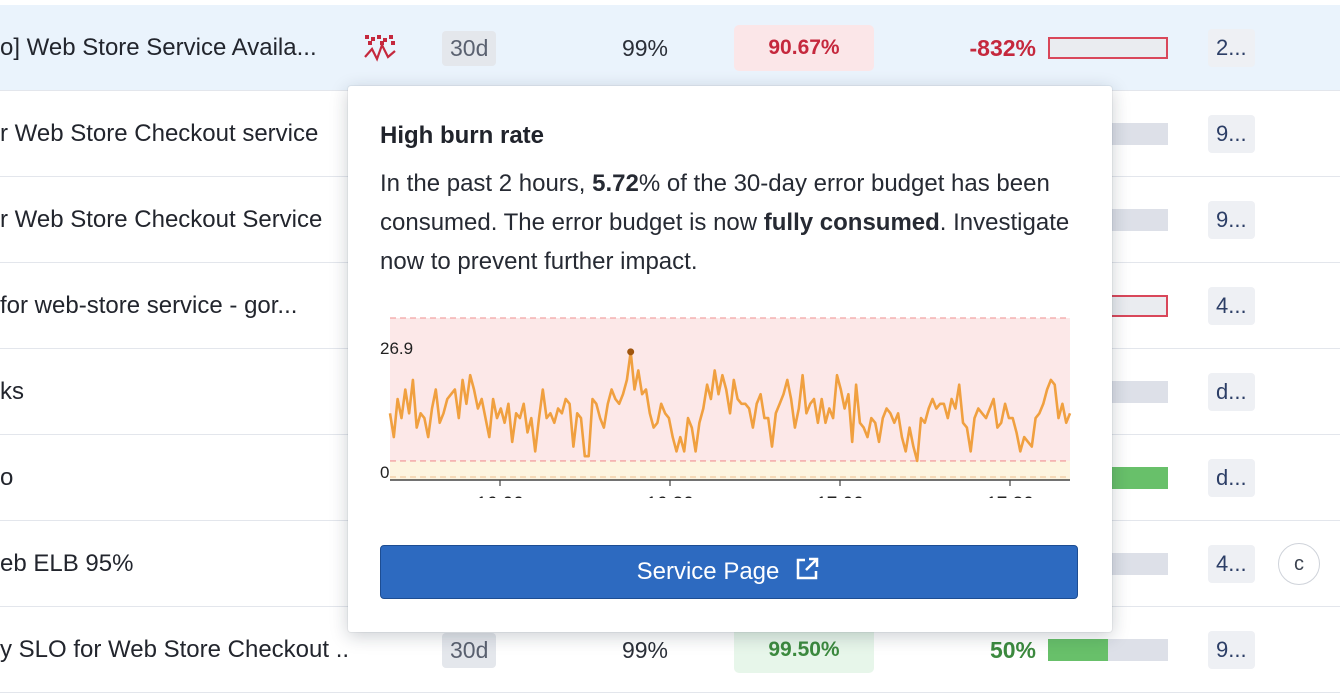 The image size is (1340, 700). I want to click on burn-rate-chart: 26.9 0 16:00 16:30 17:00 17:30, so click(726, 407).